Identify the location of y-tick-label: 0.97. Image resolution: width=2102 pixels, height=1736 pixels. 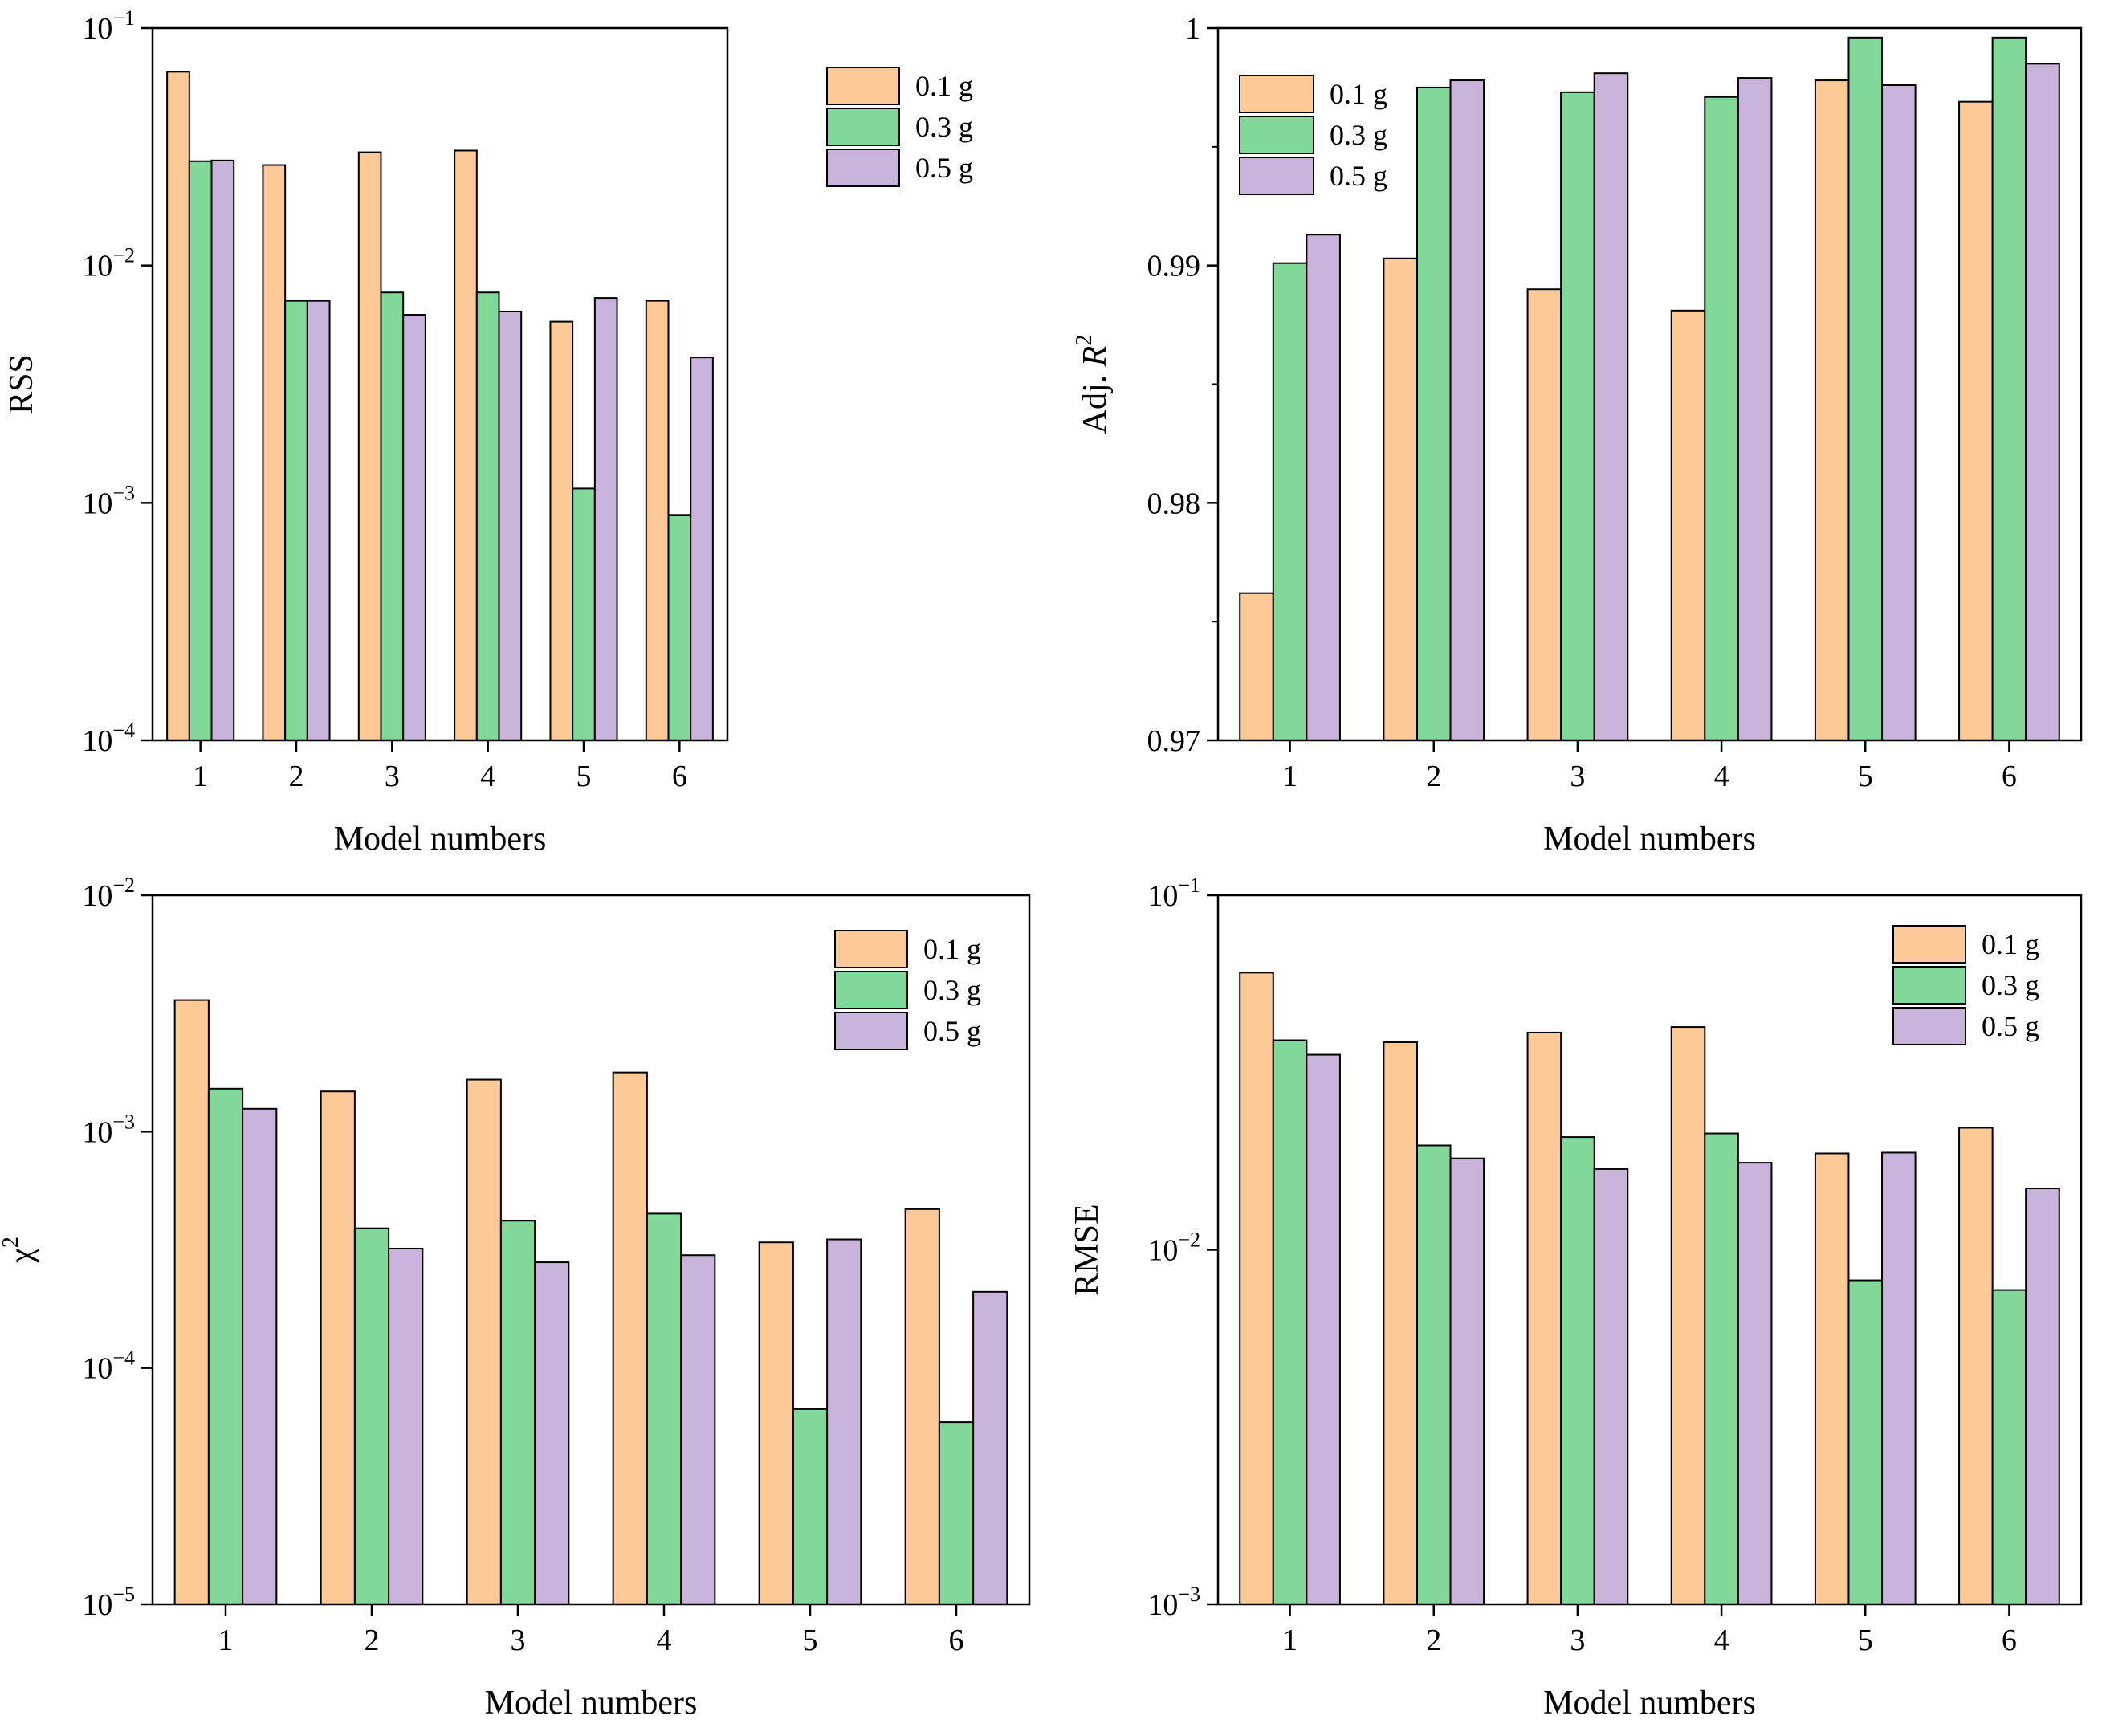
(1174, 741).